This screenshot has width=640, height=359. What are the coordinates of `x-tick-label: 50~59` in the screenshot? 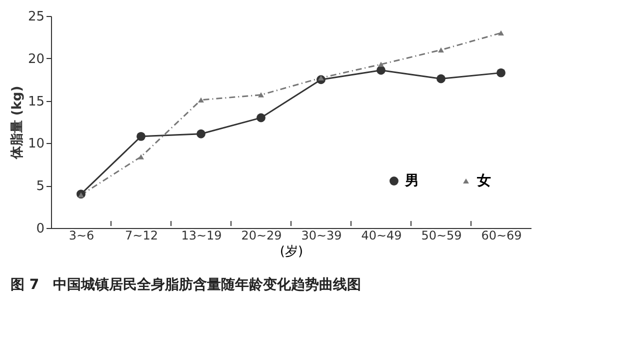 It's located at (441, 235).